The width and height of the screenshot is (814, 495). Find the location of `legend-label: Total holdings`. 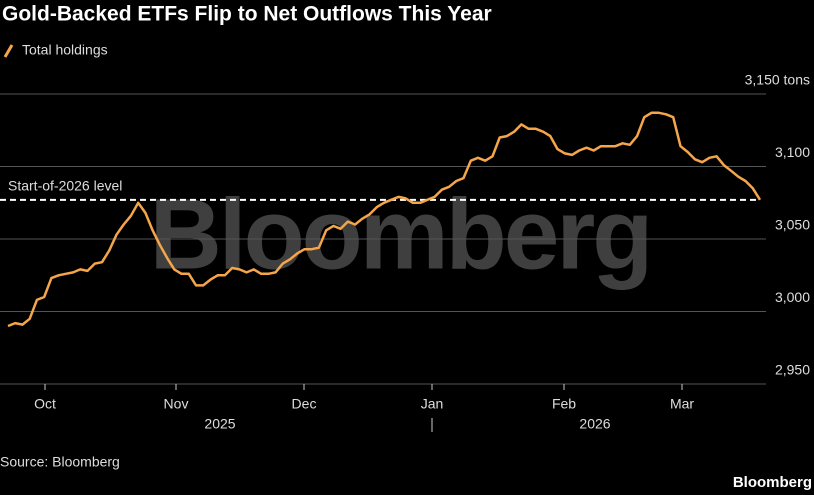

legend-label: Total holdings is located at coordinates (65, 50).